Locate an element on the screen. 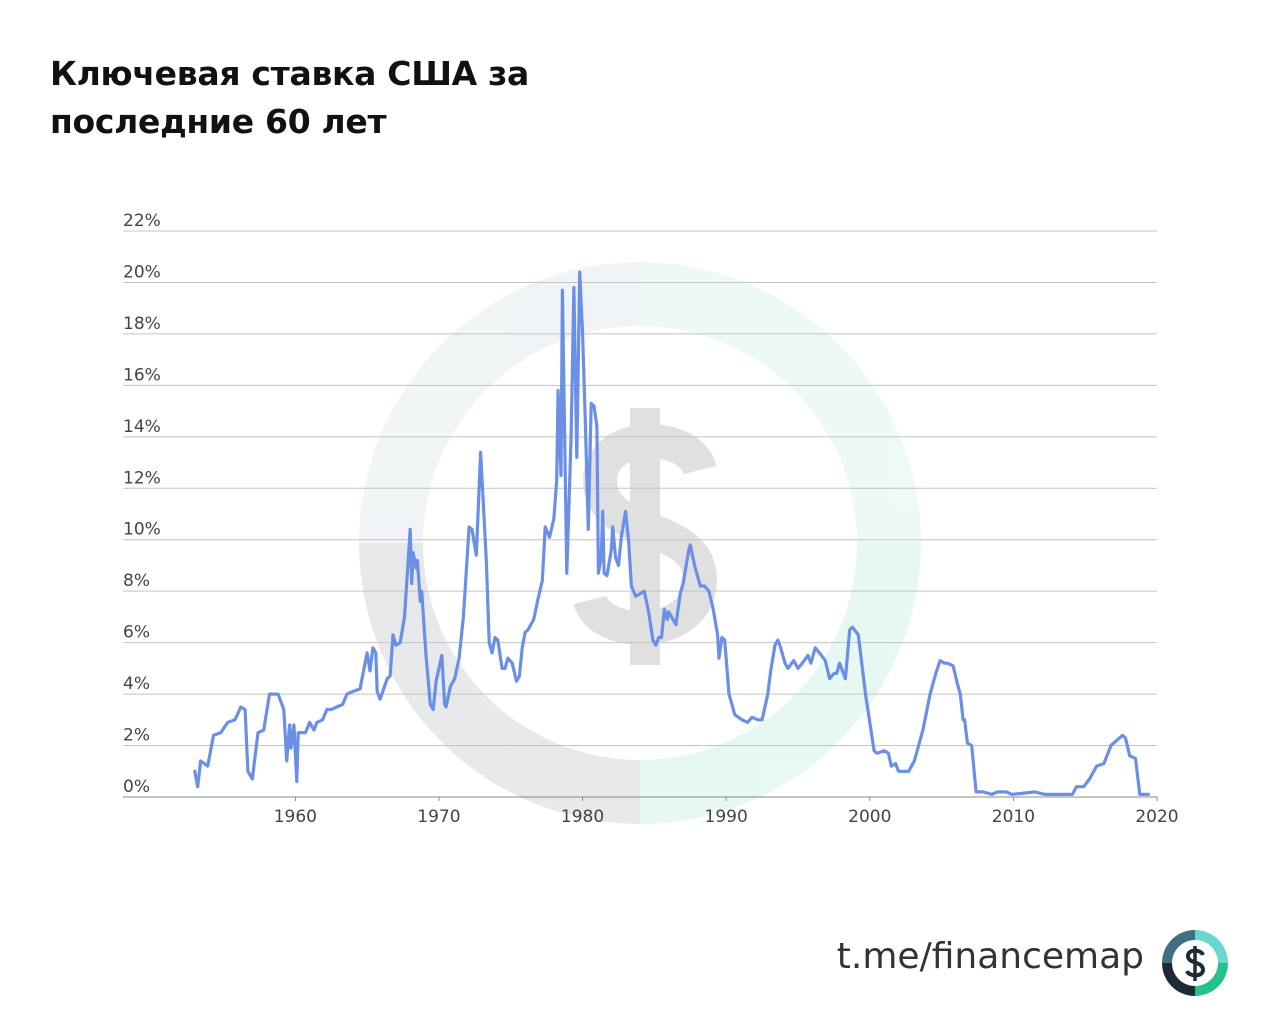 This screenshot has width=1280, height=1030. x-tick-label: 1990 is located at coordinates (726, 817).